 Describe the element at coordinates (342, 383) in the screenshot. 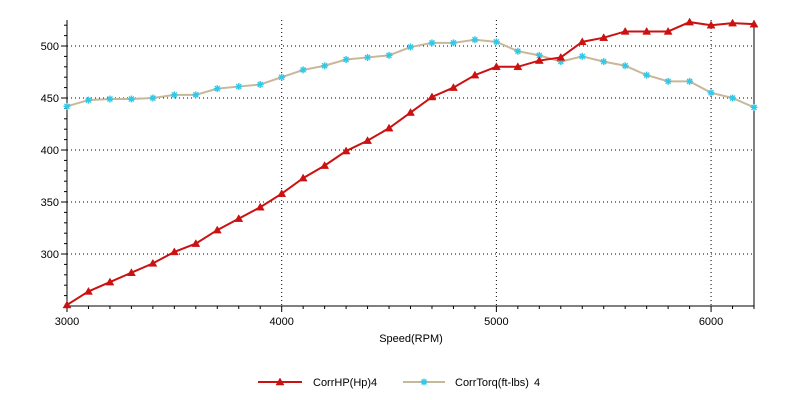

I see `legend-label-corrhp: CorrHP(Hp)` at that location.